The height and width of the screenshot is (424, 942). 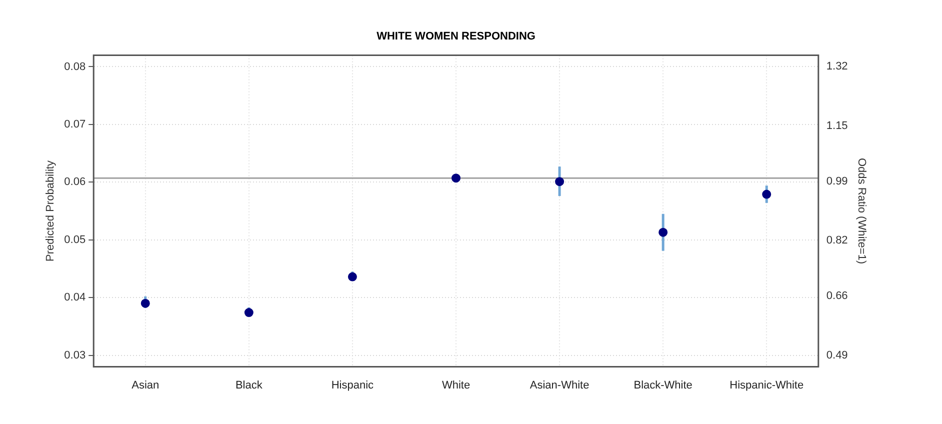 What do you see at coordinates (75, 124) in the screenshot?
I see `y-tick-label: 0.07` at bounding box center [75, 124].